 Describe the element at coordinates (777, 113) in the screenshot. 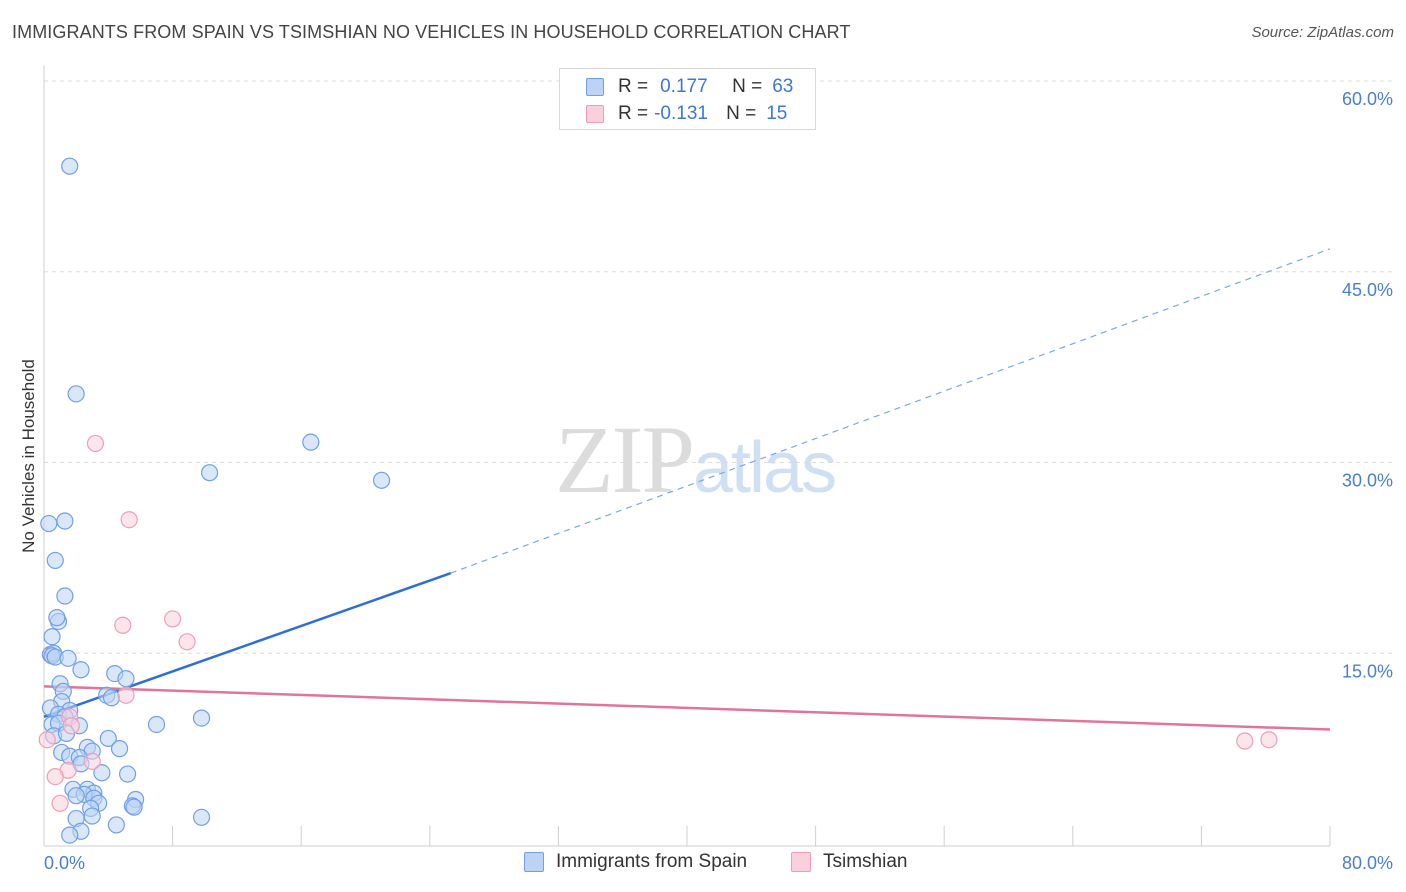

I see `legend-n-value: 15` at that location.